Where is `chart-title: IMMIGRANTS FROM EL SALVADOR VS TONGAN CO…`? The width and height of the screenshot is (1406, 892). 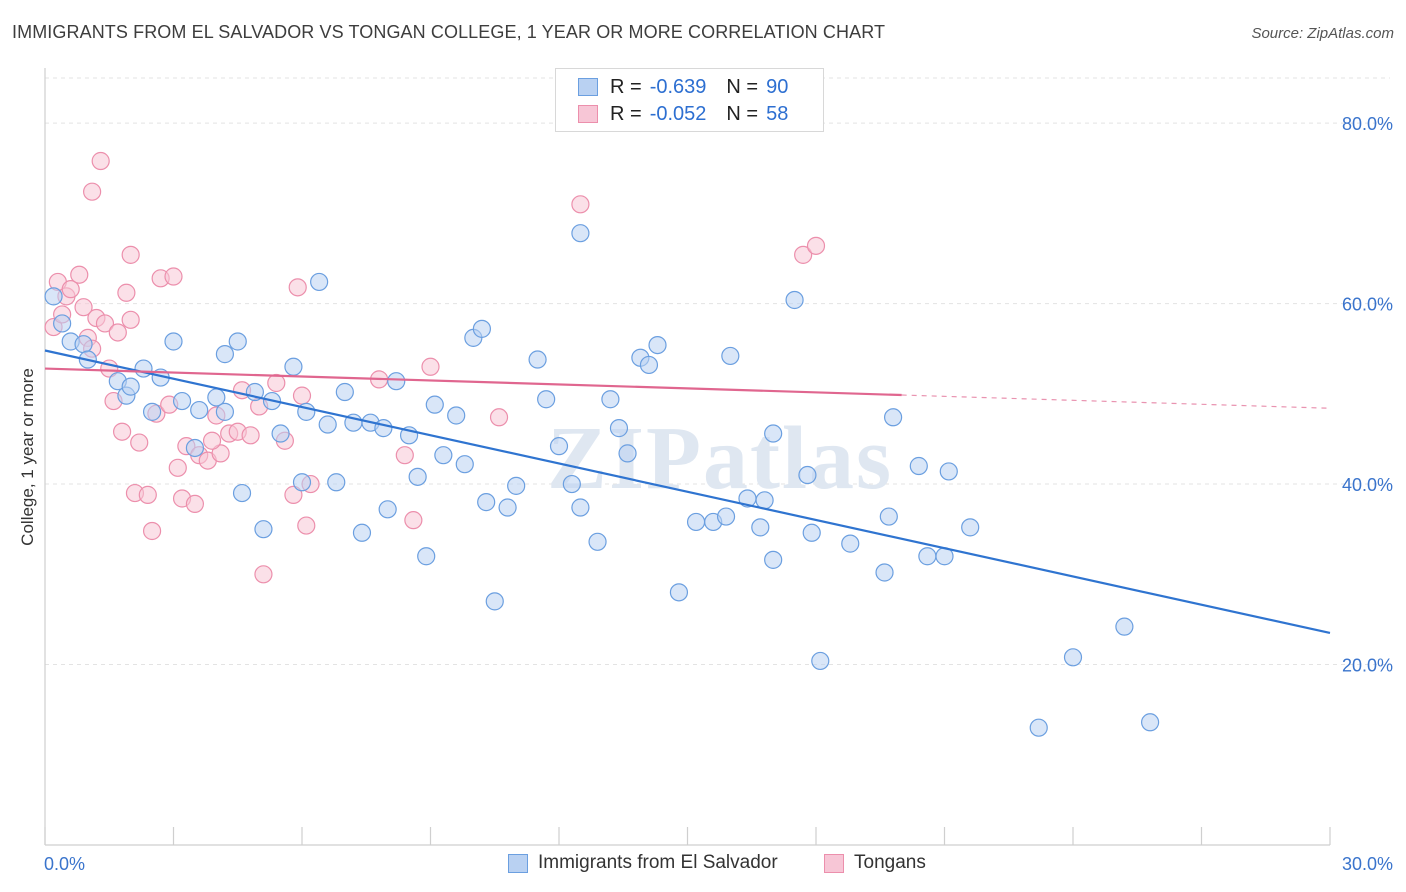
chart-title: IMMIGRANTS FROM EL SALVADOR VS TONGAN CO… is located at coordinates (449, 32).